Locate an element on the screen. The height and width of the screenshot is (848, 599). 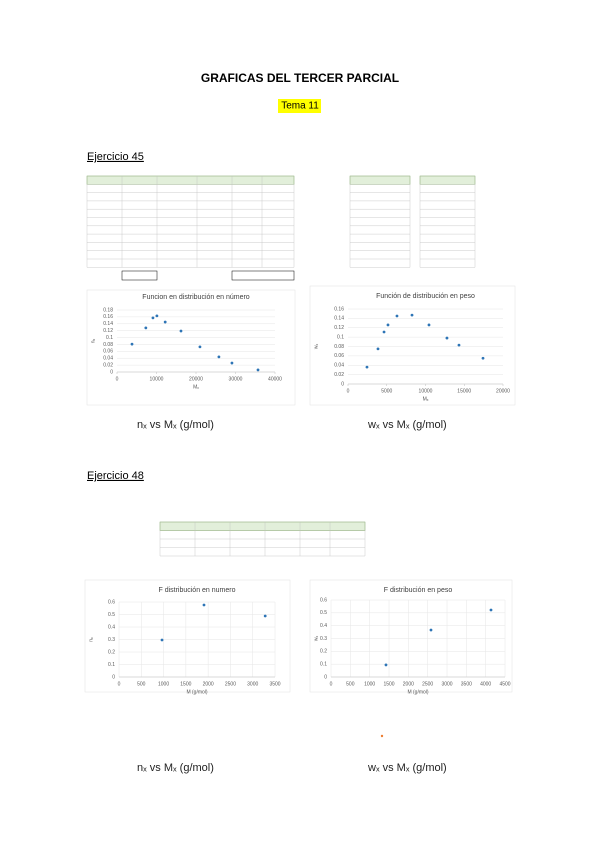
highlight is located at coordinates (299, 106).